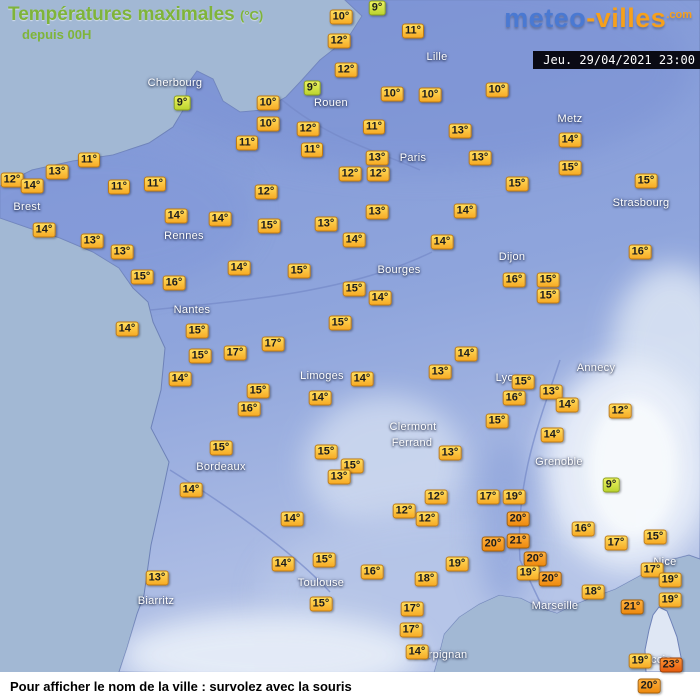 This screenshot has height=700, width=700. I want to click on temp-label: 23°, so click(671, 665).